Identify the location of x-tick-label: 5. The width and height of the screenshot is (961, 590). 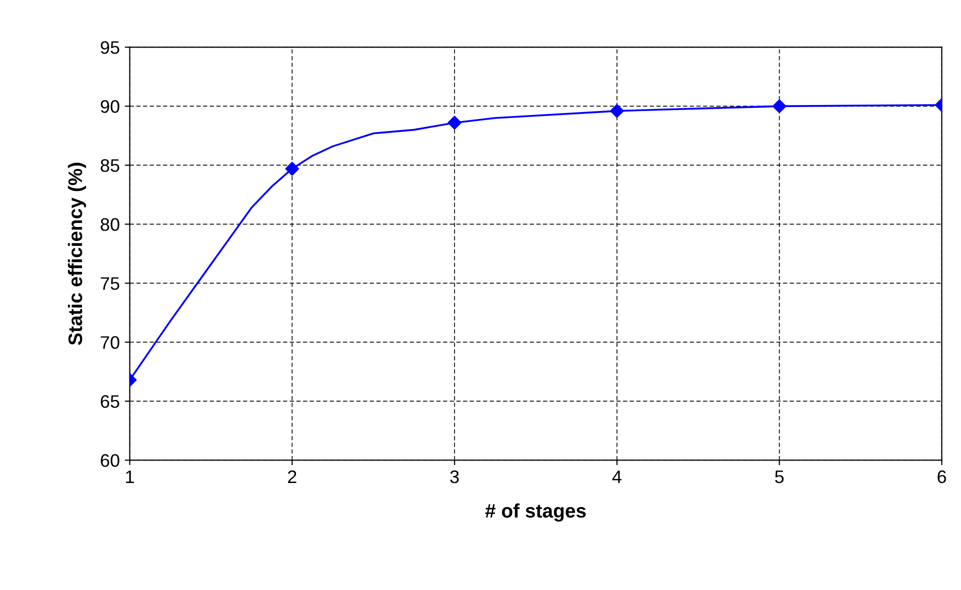
(779, 477).